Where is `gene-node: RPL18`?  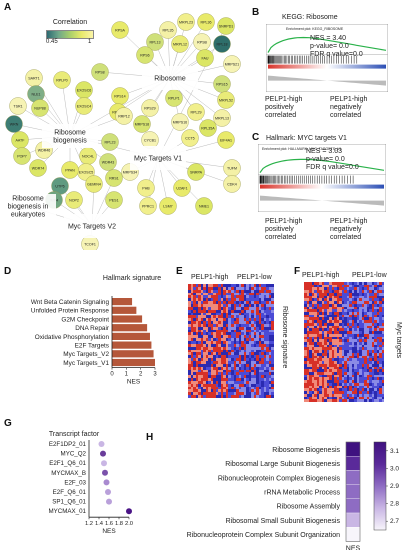 gene-node: RPL18 is located at coordinates (222, 44).